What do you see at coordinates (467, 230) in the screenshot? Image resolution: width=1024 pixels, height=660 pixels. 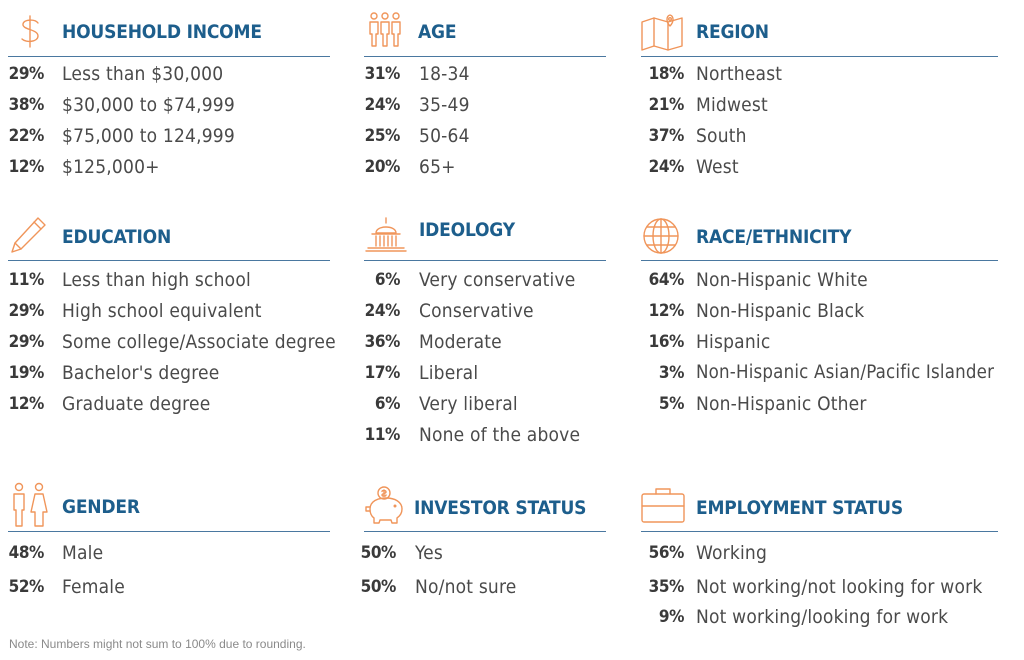 I see `section-title-ideology: IDEOLOGY` at bounding box center [467, 230].